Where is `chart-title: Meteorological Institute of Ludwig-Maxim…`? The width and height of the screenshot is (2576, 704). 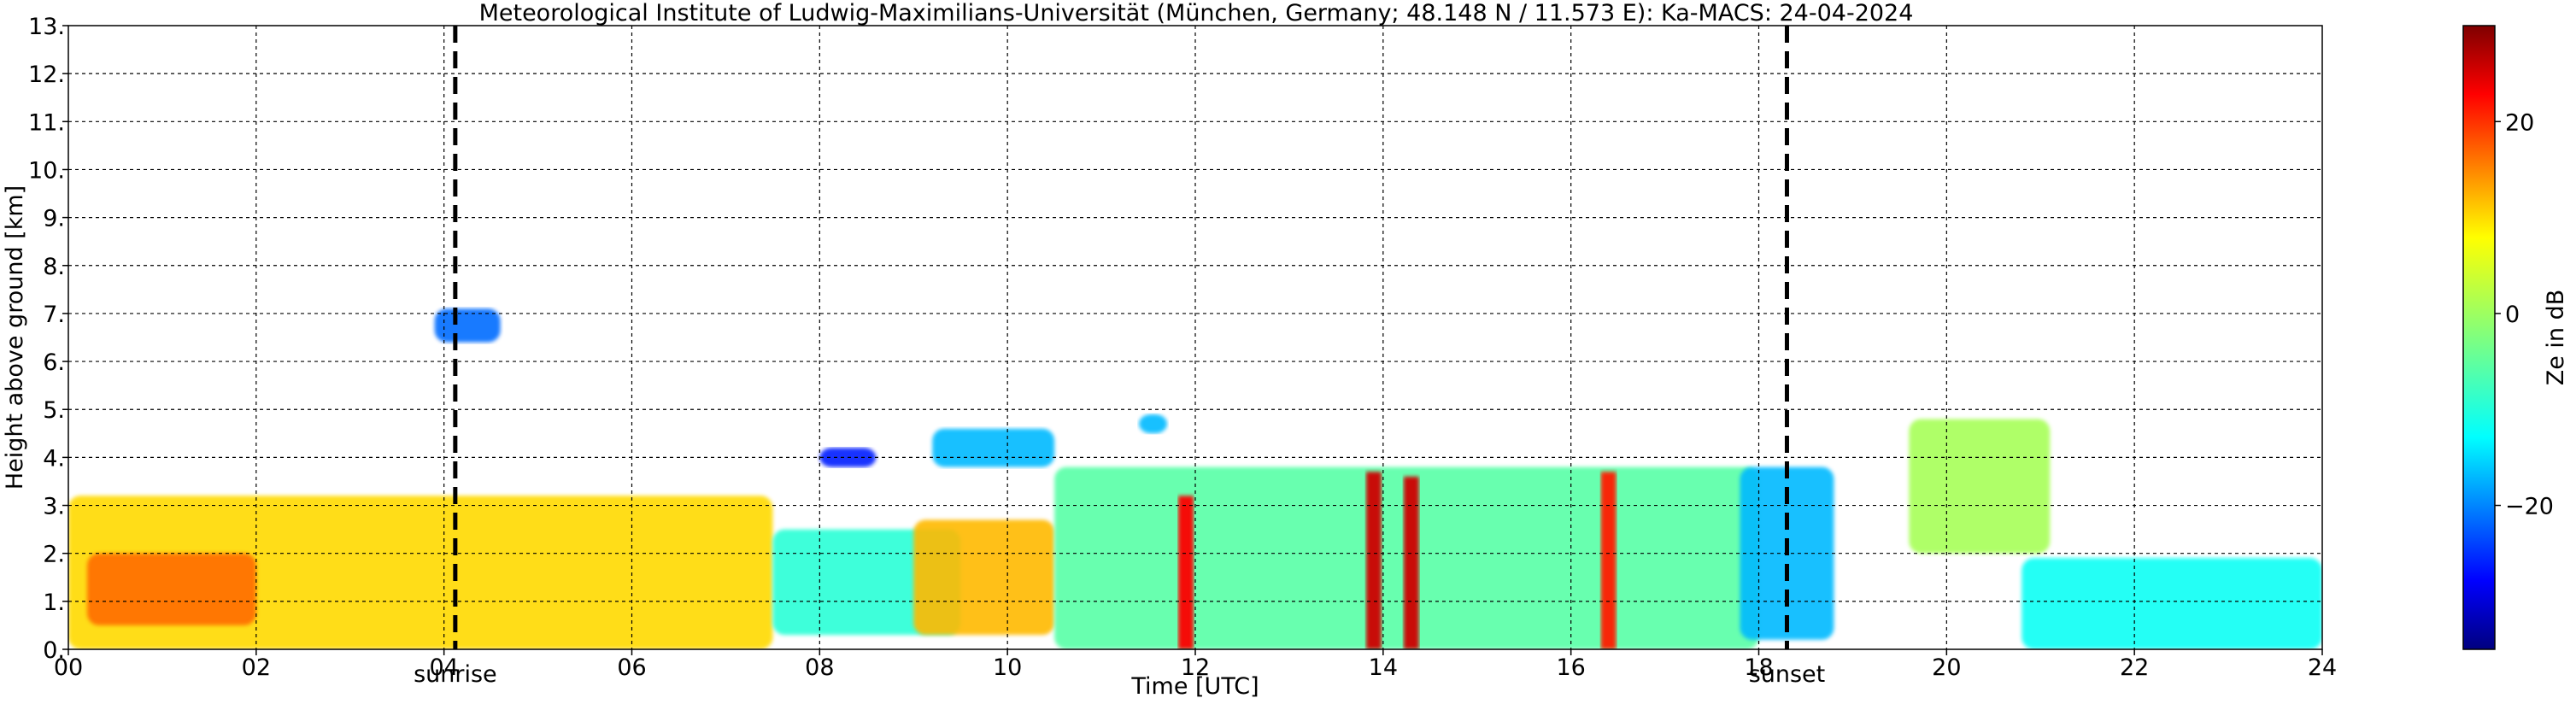 chart-title: Meteorological Institute of Ludwig-Maxim… is located at coordinates (1196, 13).